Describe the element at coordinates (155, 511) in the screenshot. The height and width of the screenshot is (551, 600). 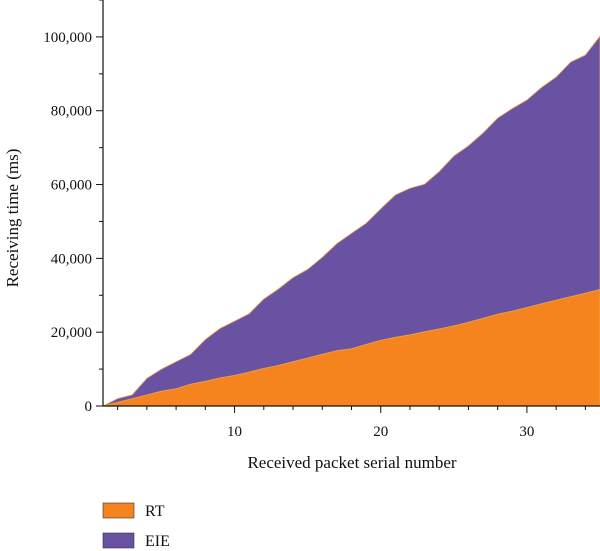
I see `legend-label-rt: RT` at that location.